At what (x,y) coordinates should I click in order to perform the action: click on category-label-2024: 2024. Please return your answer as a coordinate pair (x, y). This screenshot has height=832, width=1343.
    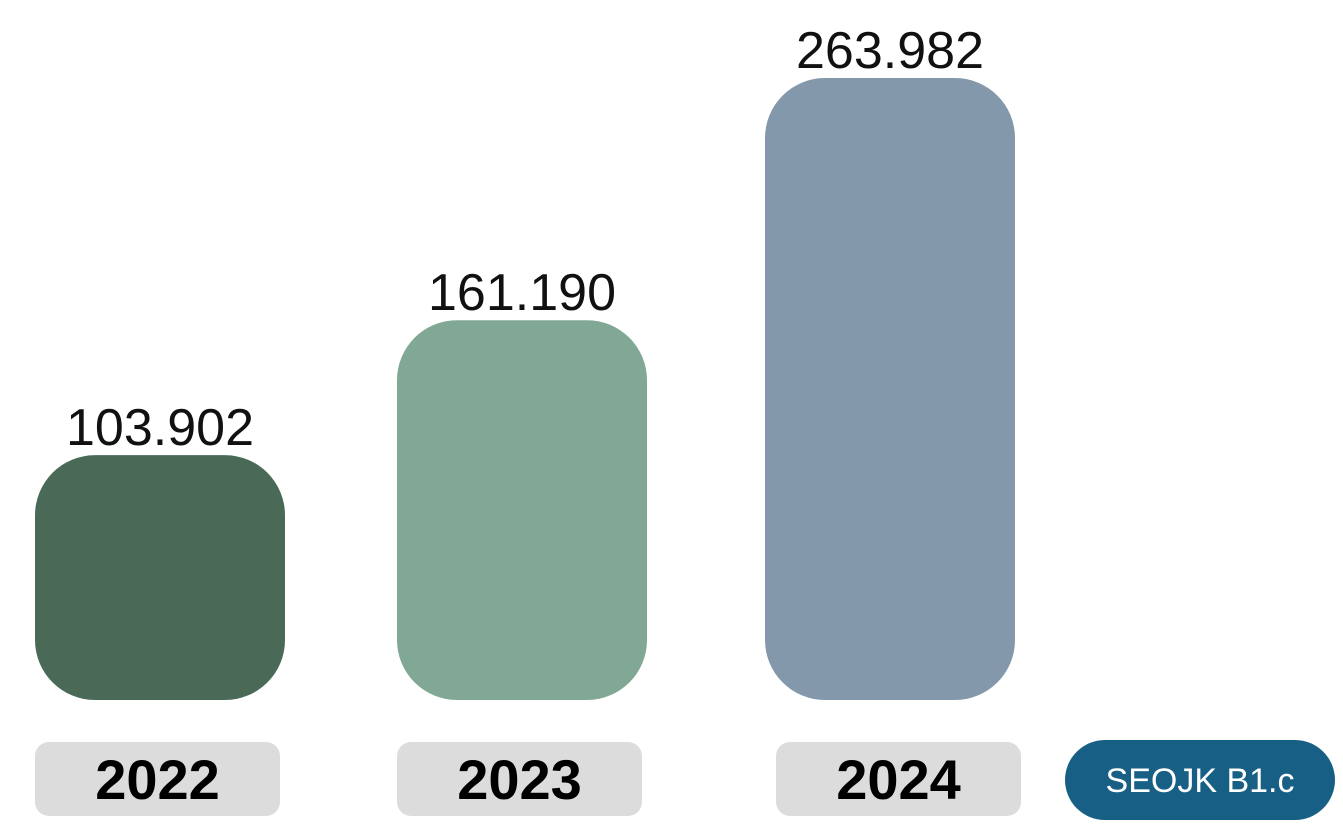
    Looking at the image, I should click on (898, 779).